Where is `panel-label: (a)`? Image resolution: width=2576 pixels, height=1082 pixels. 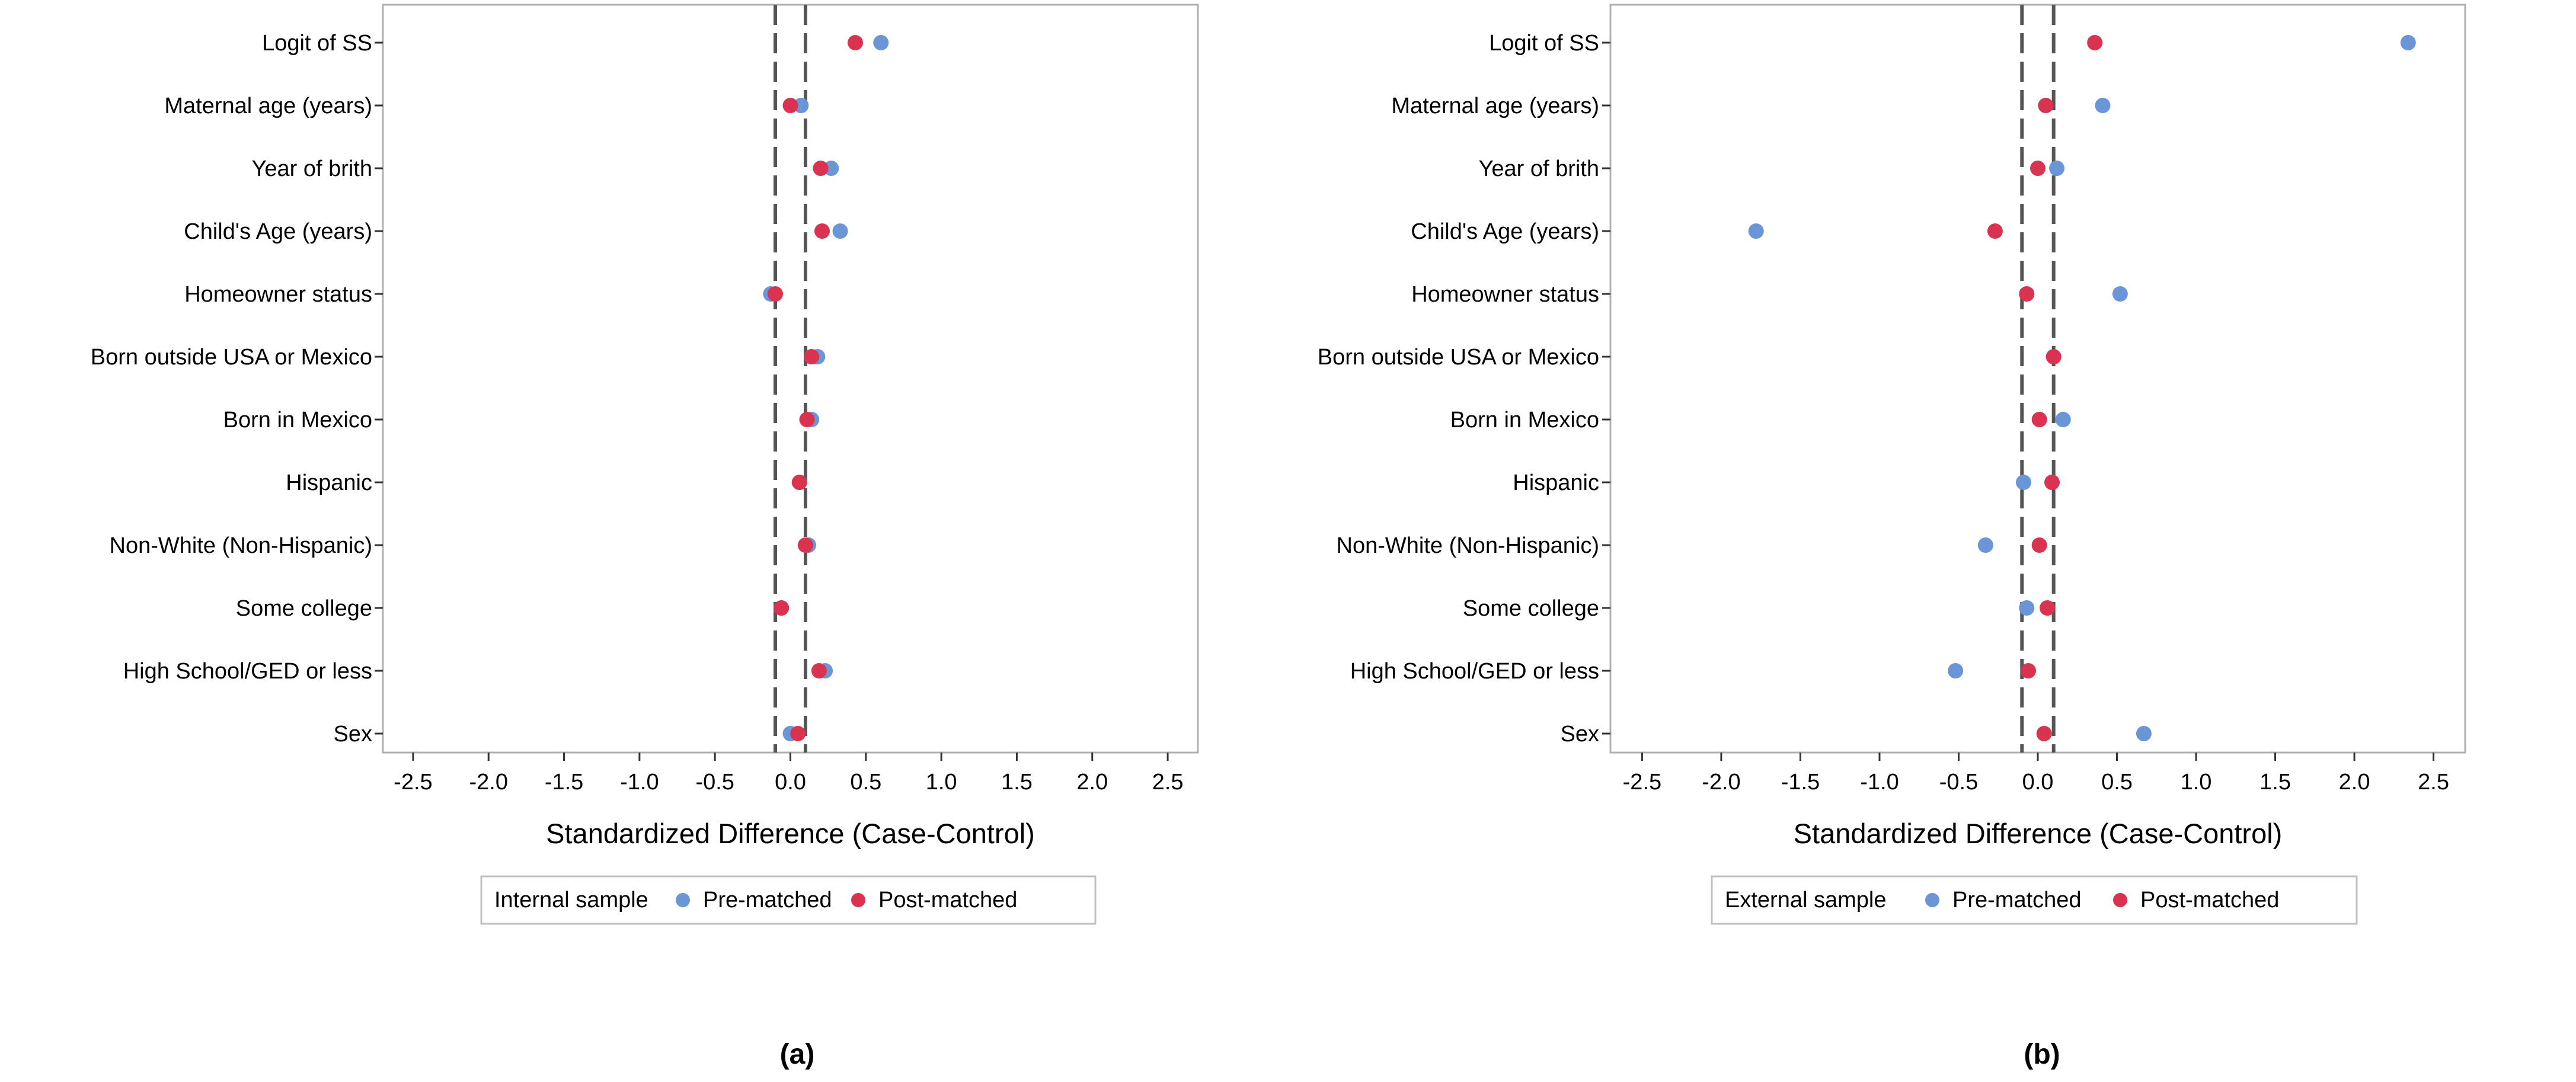 panel-label: (a) is located at coordinates (797, 1054).